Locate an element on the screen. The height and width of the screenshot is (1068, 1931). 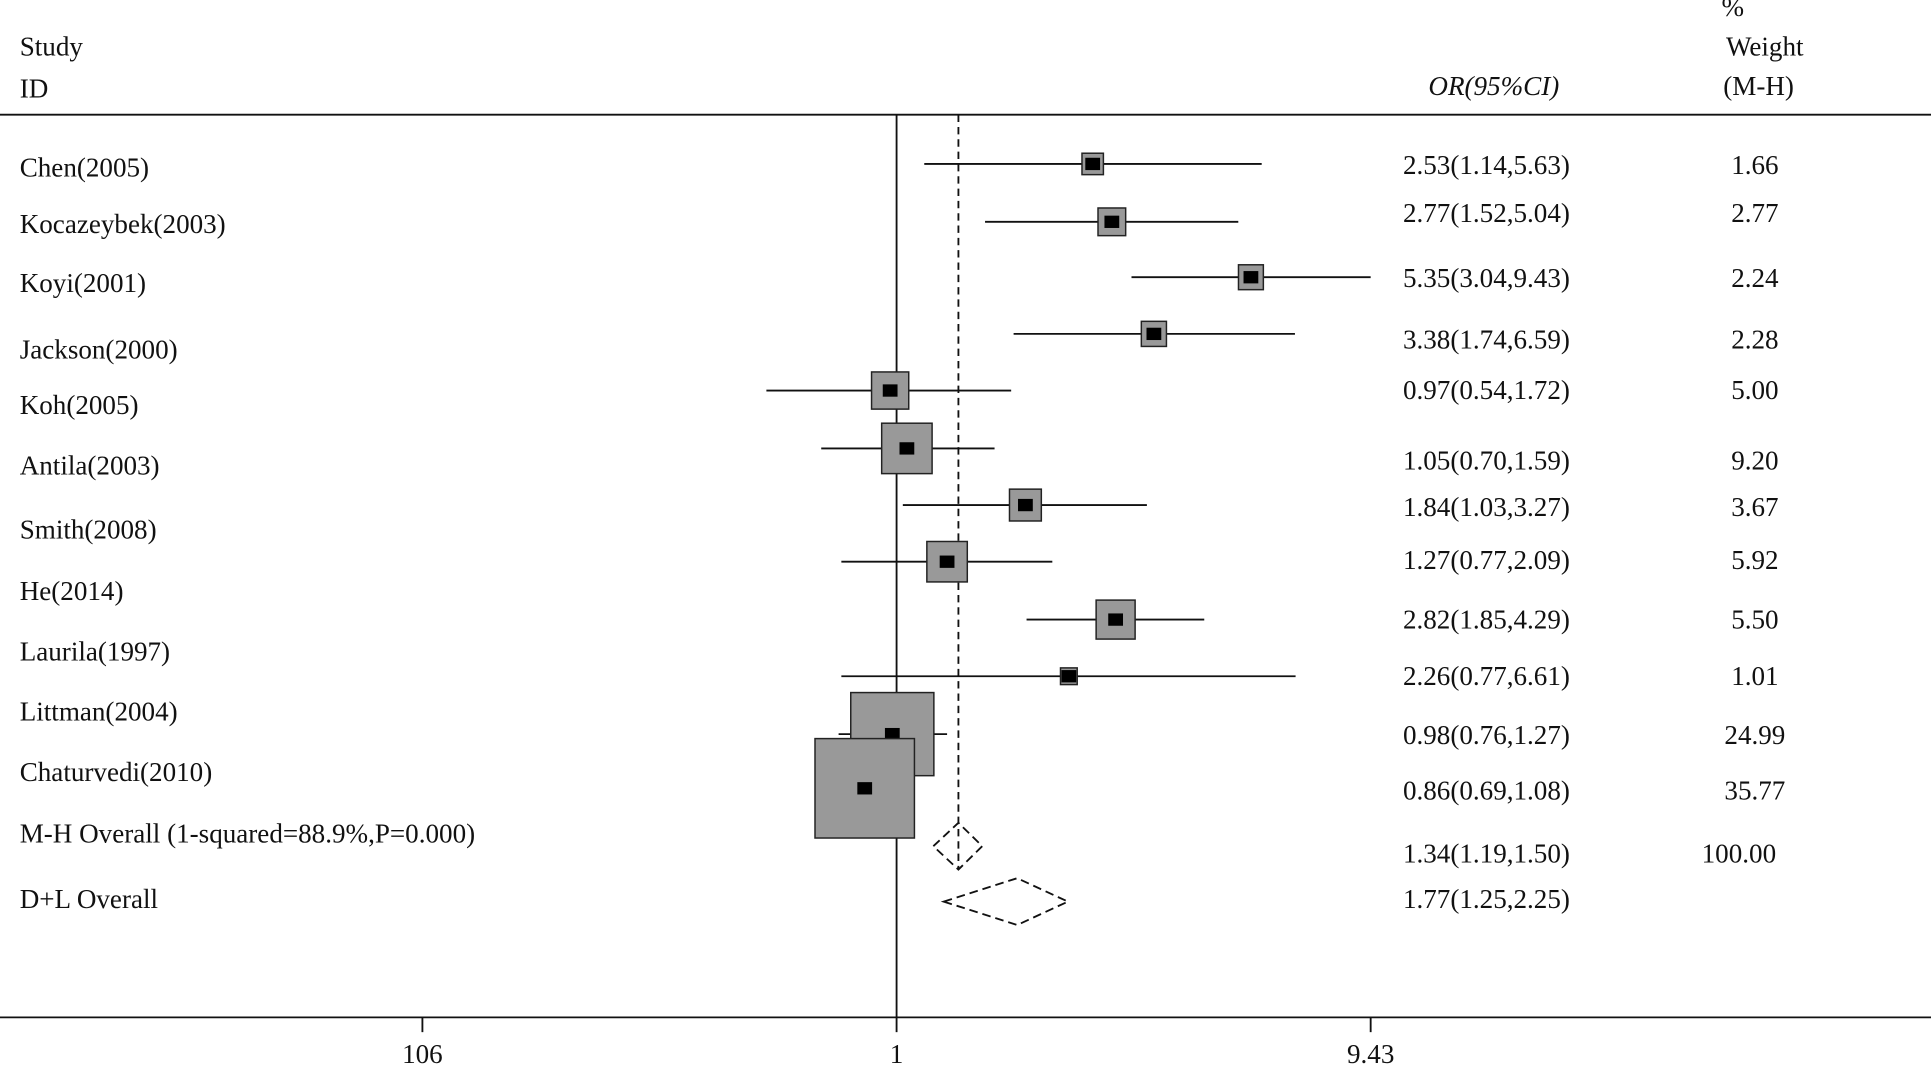
study-label: Antila(2003) is located at coordinates (90, 465).